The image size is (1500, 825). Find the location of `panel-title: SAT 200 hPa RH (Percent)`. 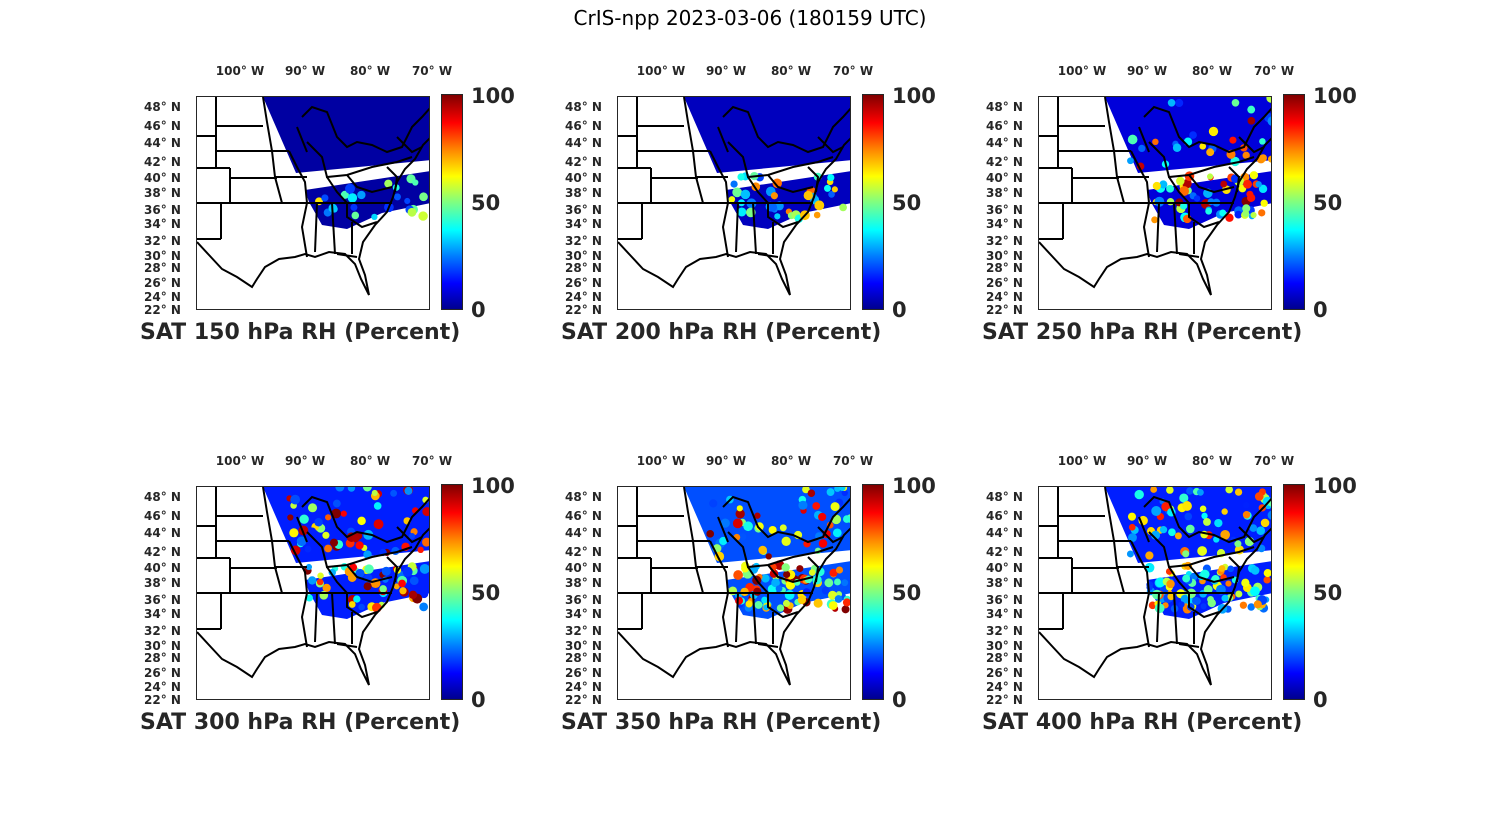

panel-title: SAT 200 hPa RH (Percent) is located at coordinates (721, 332).